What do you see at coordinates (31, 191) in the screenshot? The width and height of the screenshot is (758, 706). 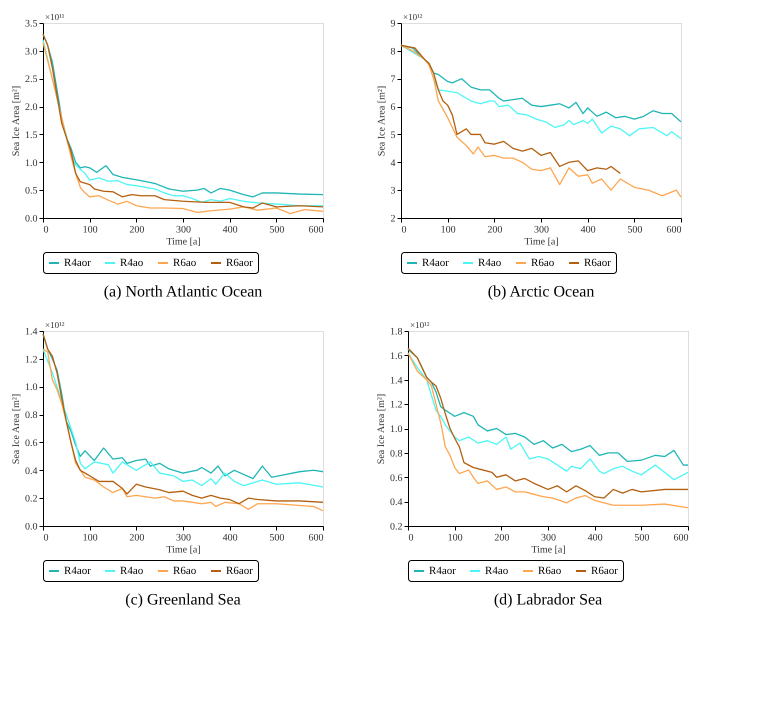 I see `y-tick-label: 0.5` at bounding box center [31, 191].